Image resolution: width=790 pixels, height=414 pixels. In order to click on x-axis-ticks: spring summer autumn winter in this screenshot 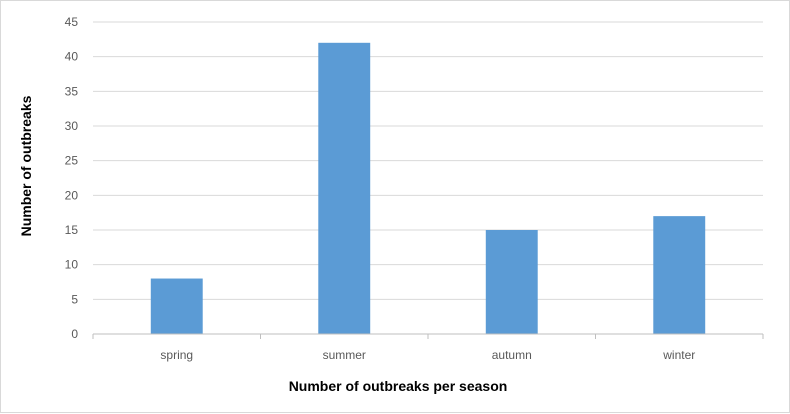, I will do `click(428, 348)`.